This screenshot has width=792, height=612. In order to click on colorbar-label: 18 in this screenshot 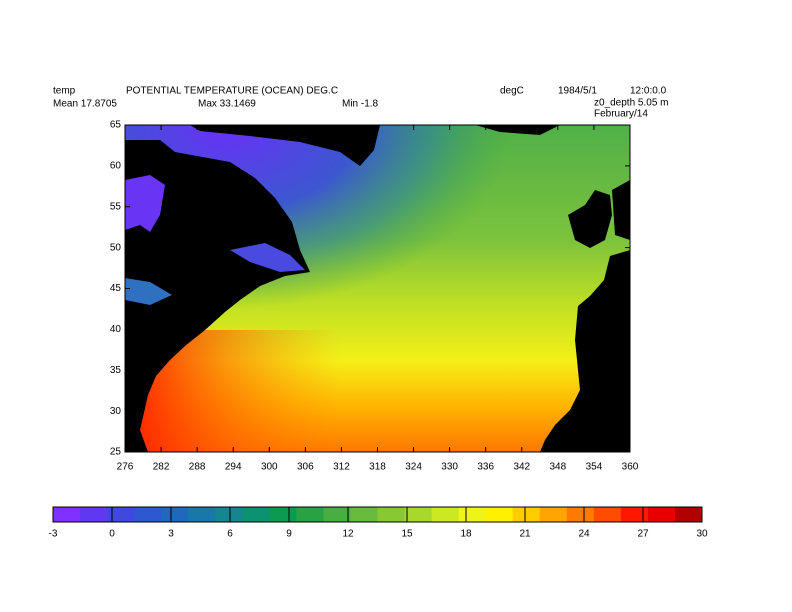, I will do `click(466, 534)`.